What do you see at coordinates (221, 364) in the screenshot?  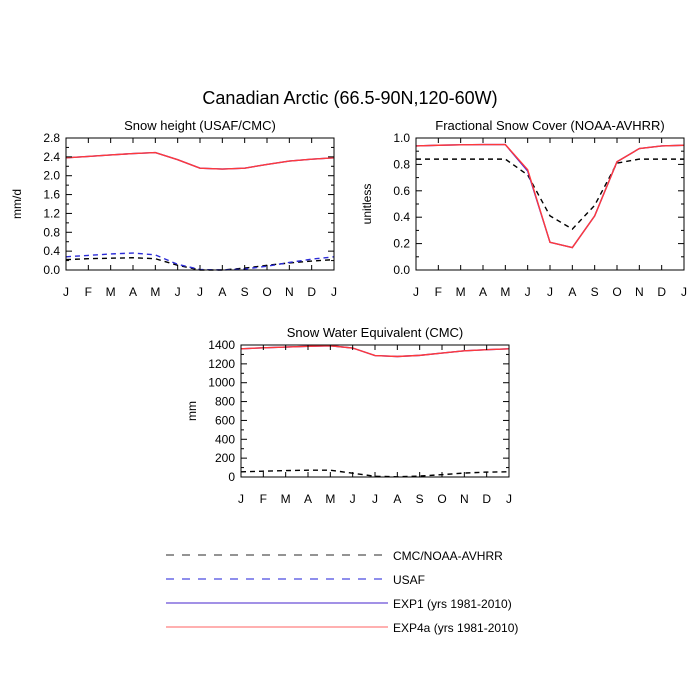 I see `y-tick-label: 1200` at bounding box center [221, 364].